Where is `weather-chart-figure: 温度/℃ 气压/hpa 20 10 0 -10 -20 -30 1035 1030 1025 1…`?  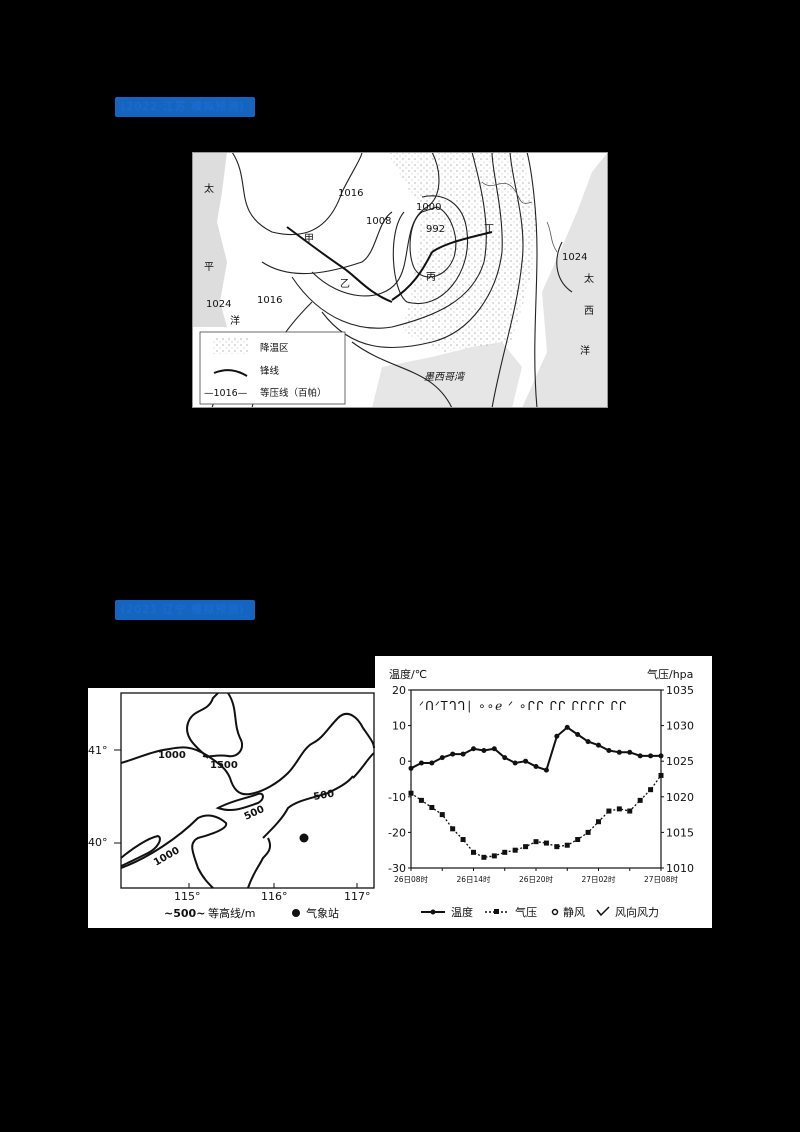 weather-chart-figure: 温度/℃ 气压/hpa 20 10 0 -10 -20 -30 1035 1030 1025 1… is located at coordinates (543, 792).